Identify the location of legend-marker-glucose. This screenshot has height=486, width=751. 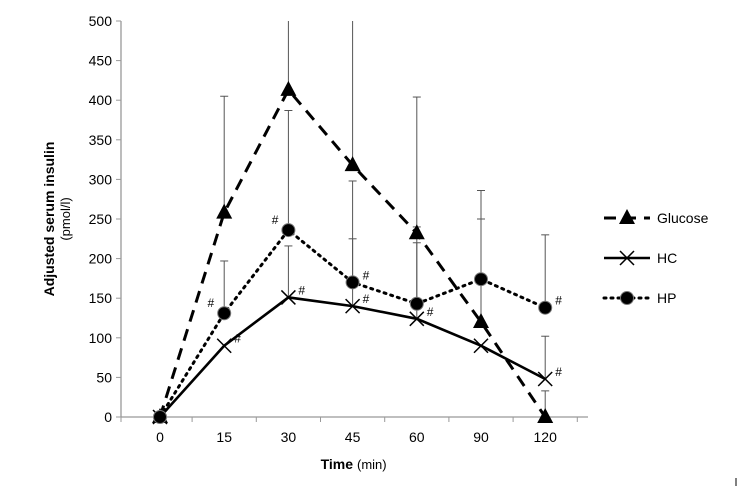
(627, 216).